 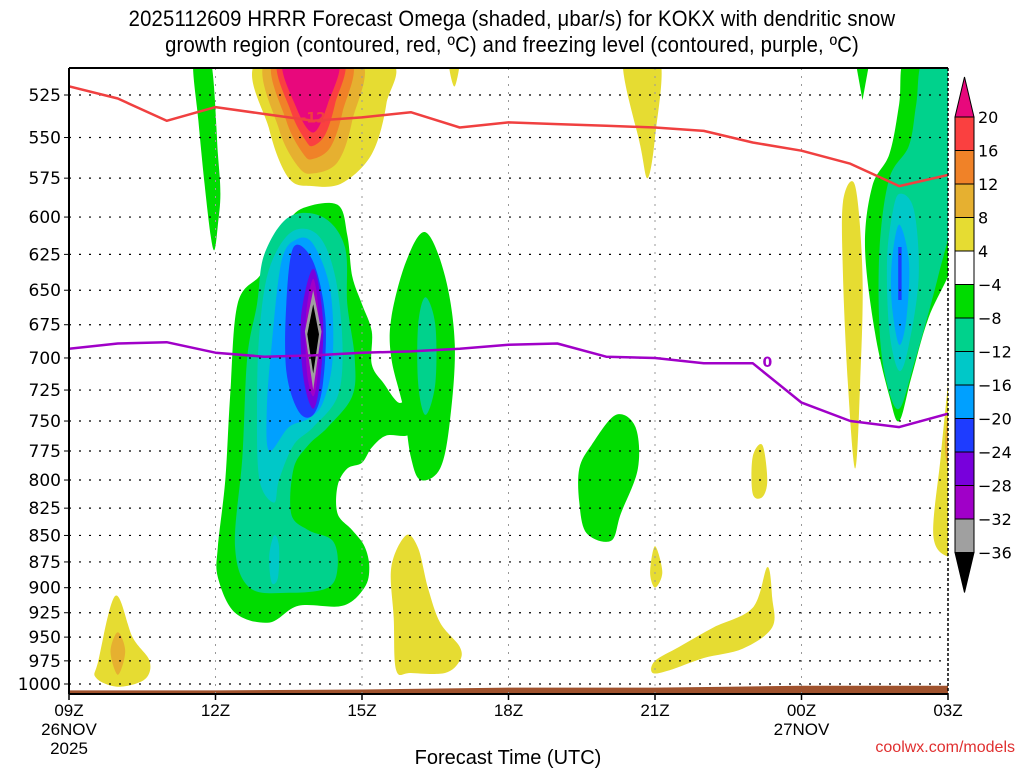 What do you see at coordinates (45, 481) in the screenshot?
I see `y-tick-label: 800` at bounding box center [45, 481].